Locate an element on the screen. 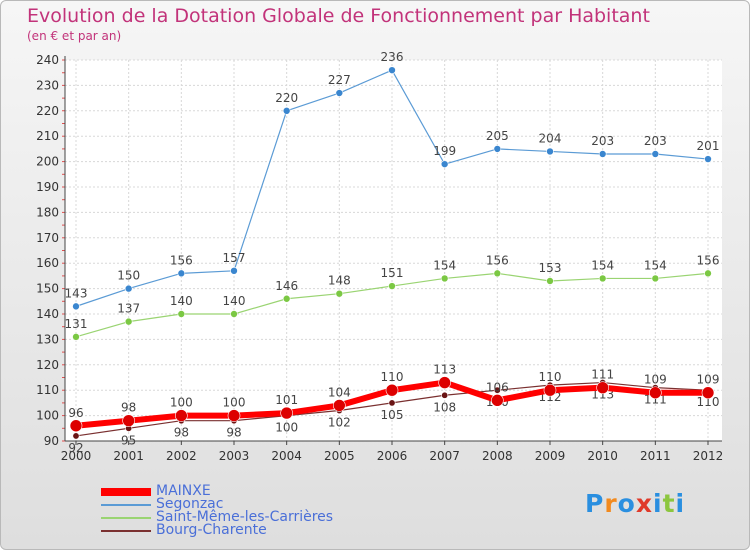  x-tick-label: 2004 is located at coordinates (286, 456).